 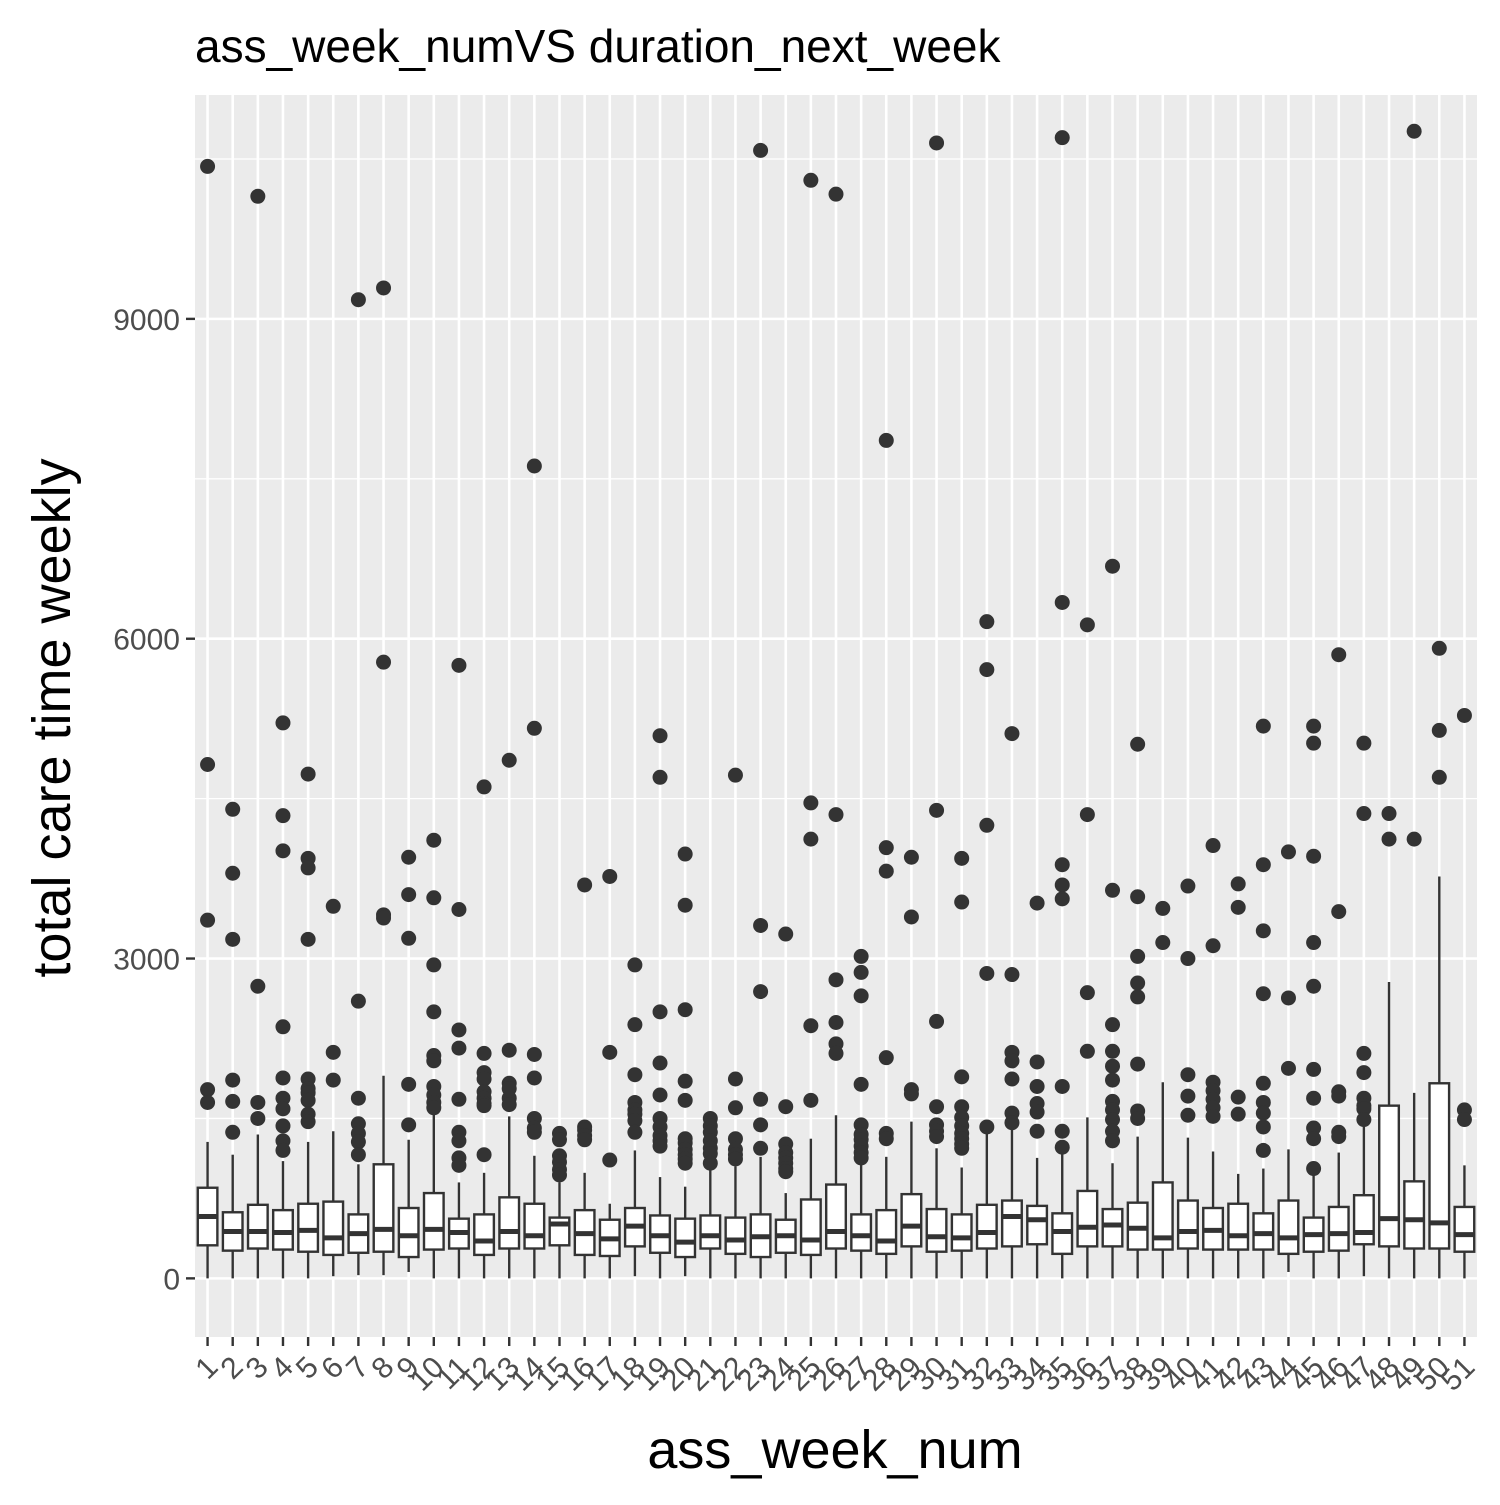 What do you see at coordinates (598, 46) in the screenshot?
I see `chart-title: ass_week_numVS duration_next_week` at bounding box center [598, 46].